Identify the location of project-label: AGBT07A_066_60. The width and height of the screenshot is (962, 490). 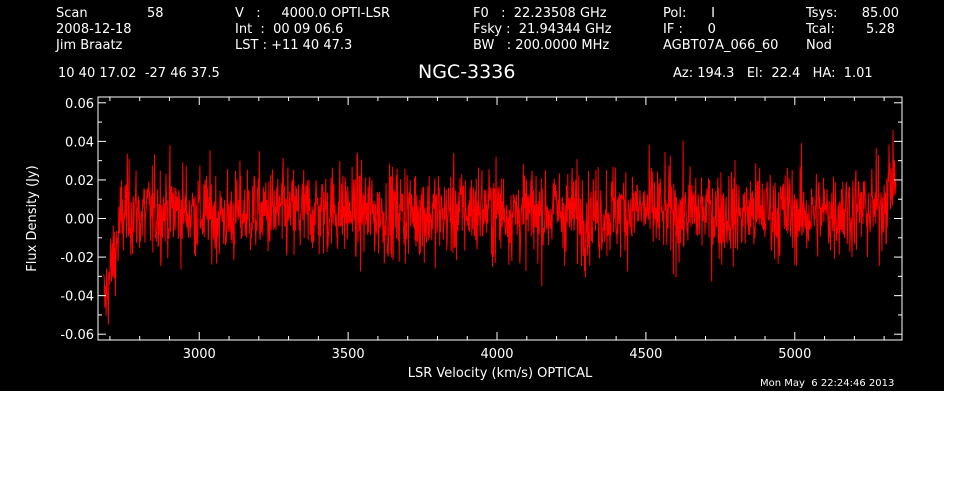
(721, 45).